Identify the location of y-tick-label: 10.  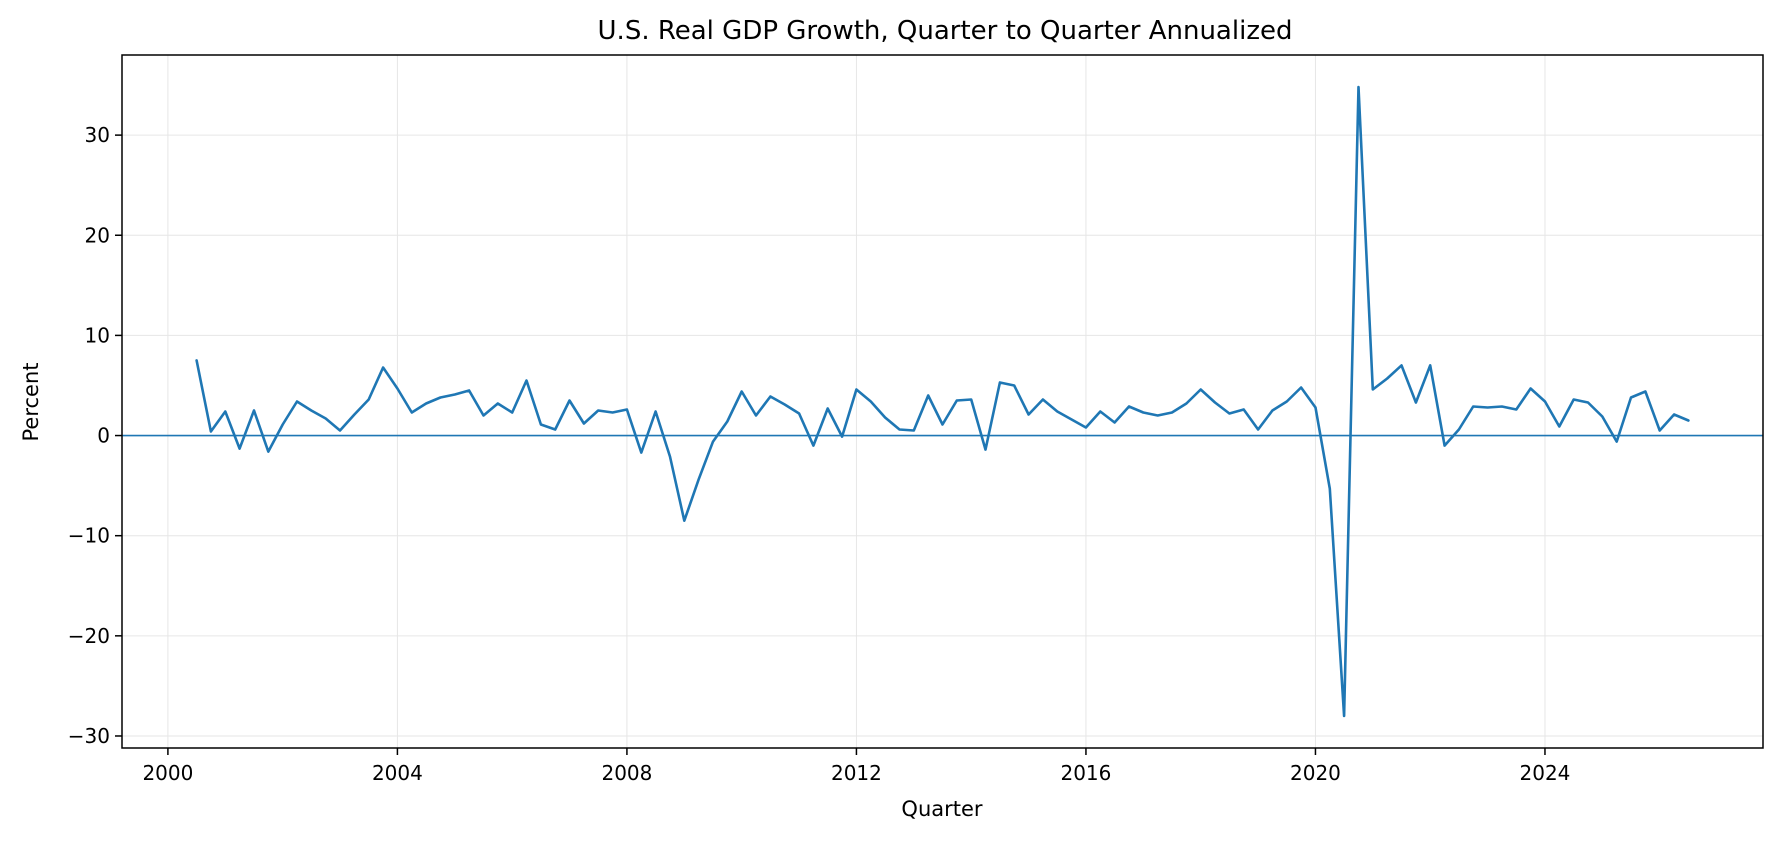
(97, 335).